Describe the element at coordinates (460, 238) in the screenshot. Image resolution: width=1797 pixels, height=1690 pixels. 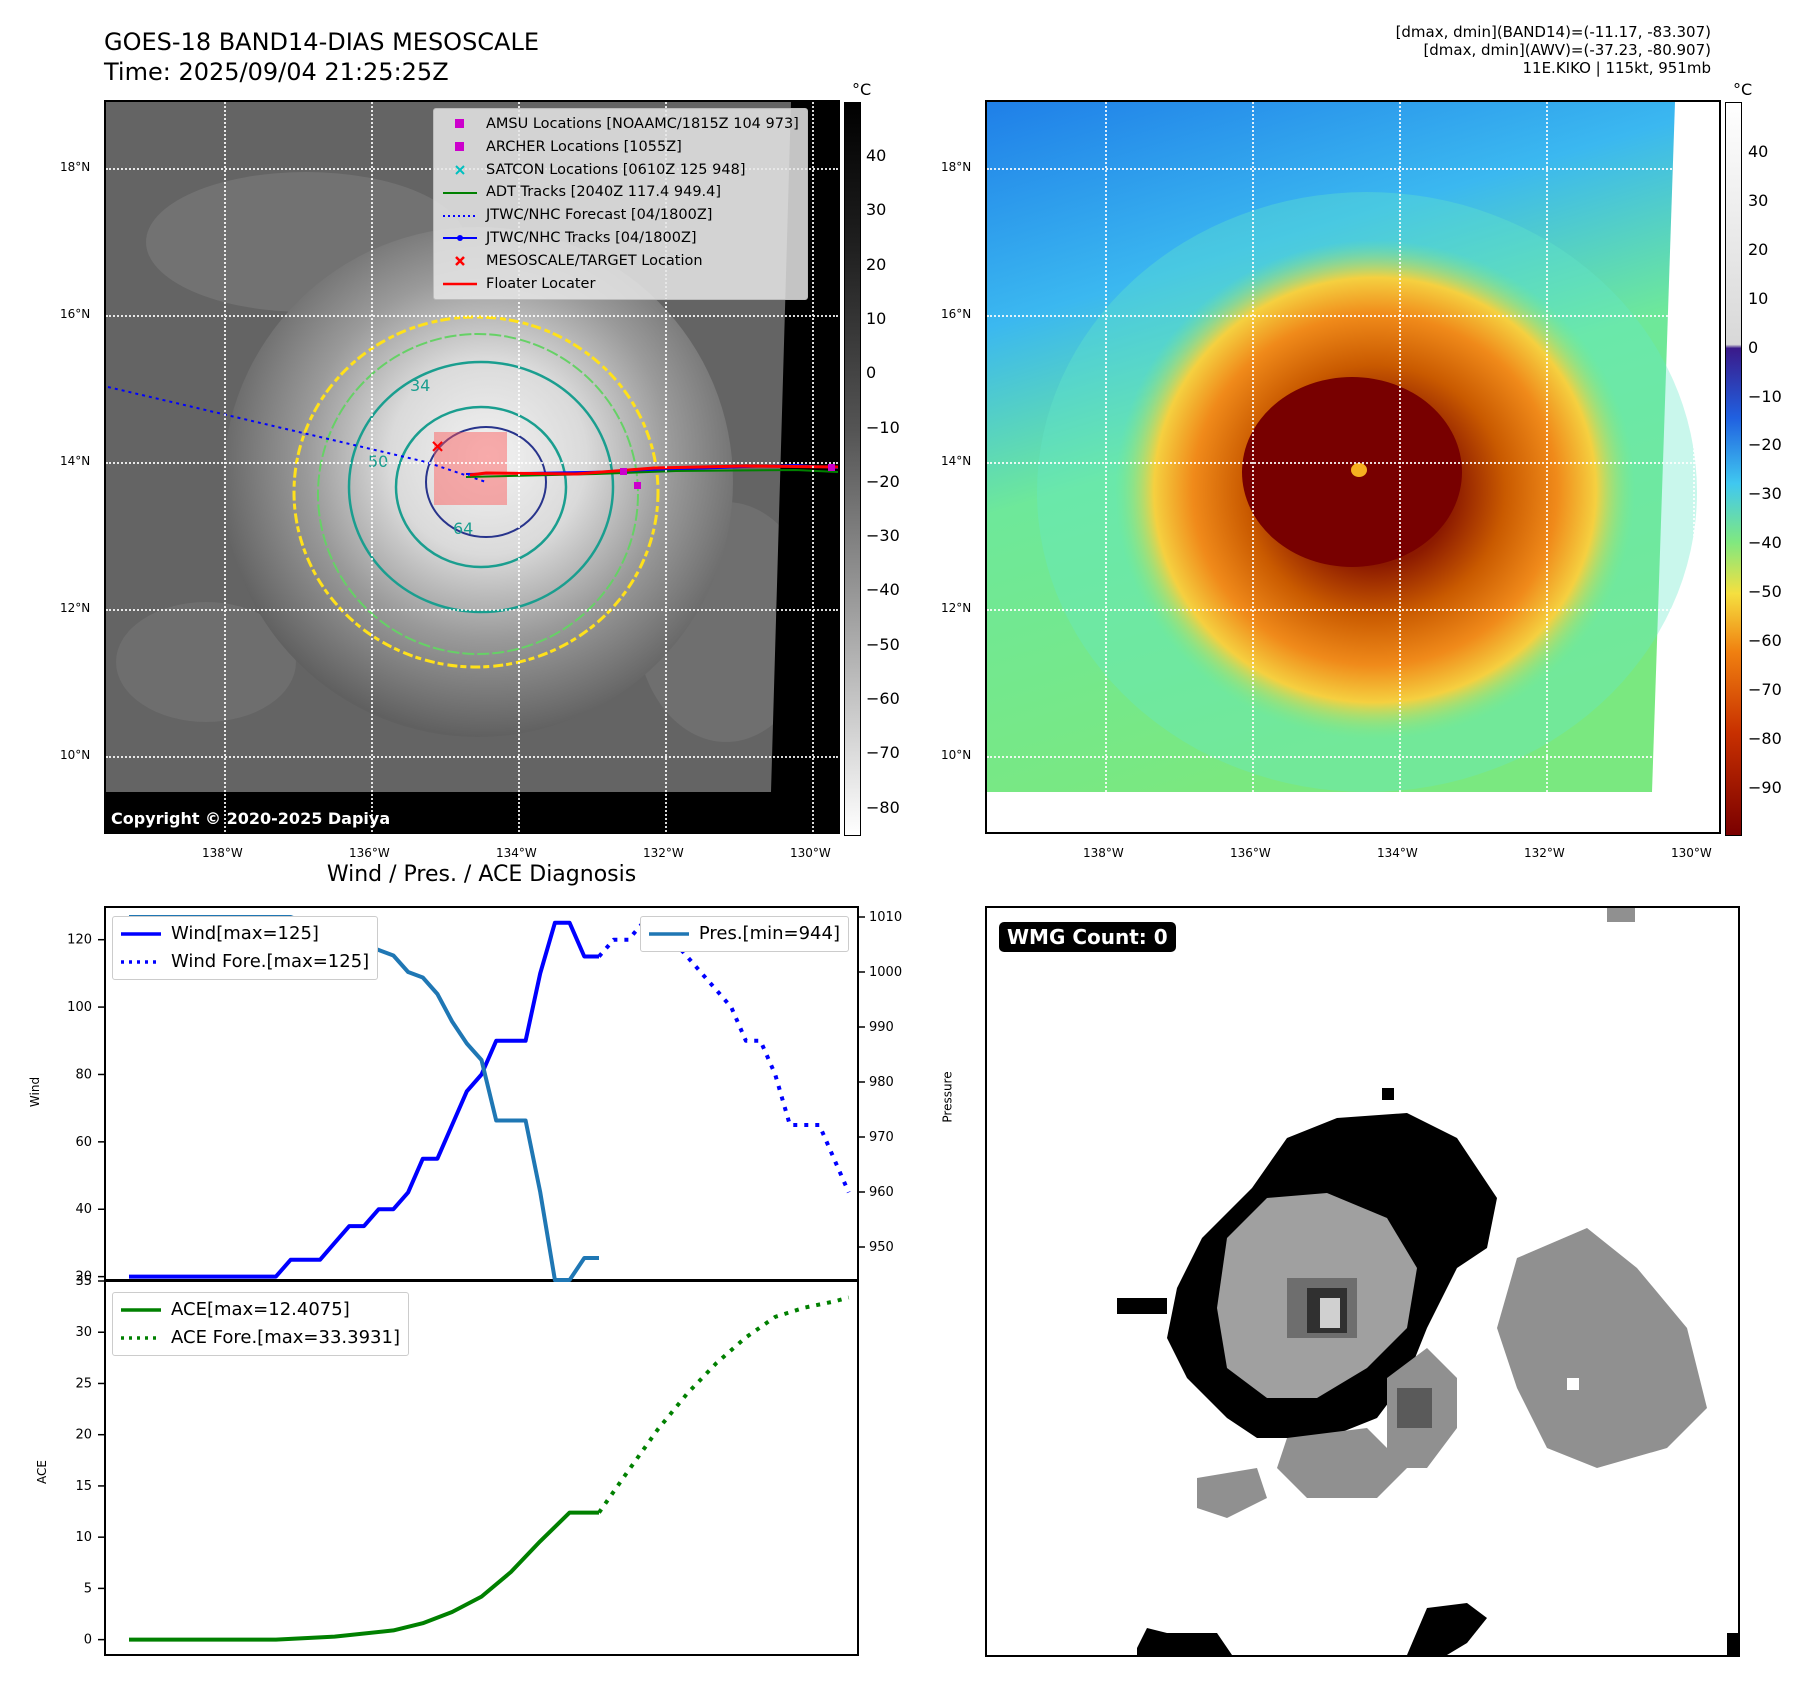
I see `blue-dot-line-icon` at that location.